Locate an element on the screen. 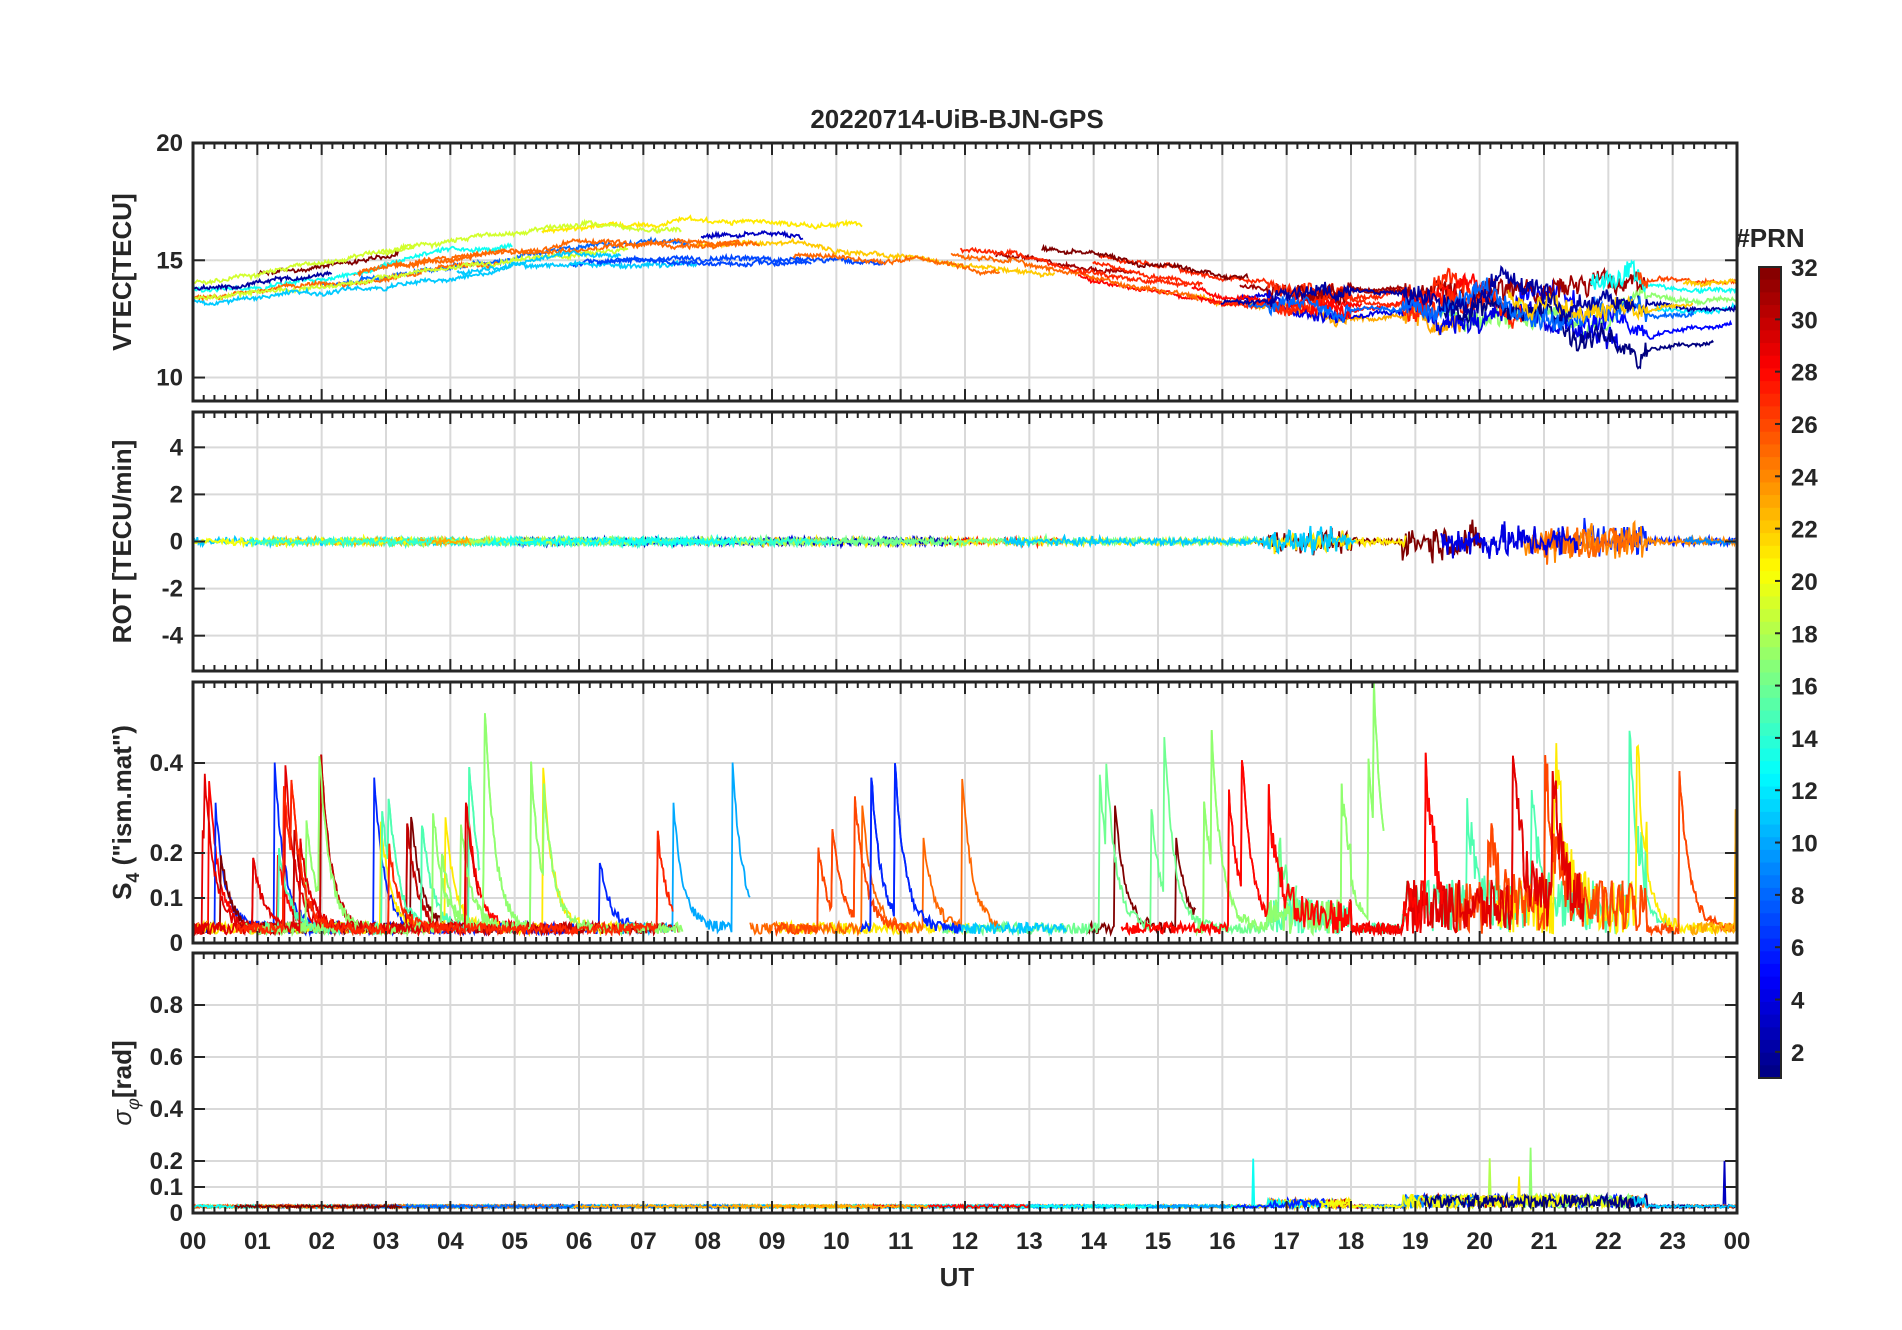 The width and height of the screenshot is (1902, 1330). y-tick-label: 2 is located at coordinates (176, 494).